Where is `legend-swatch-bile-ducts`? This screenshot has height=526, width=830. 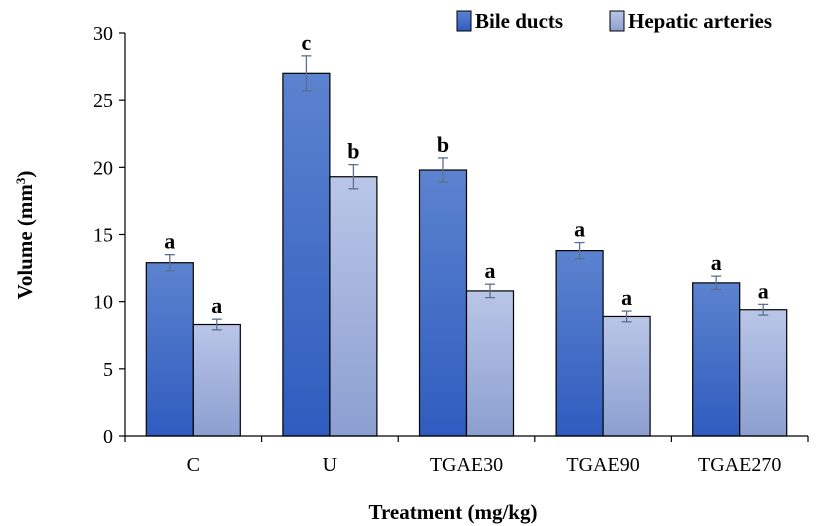 legend-swatch-bile-ducts is located at coordinates (464, 21).